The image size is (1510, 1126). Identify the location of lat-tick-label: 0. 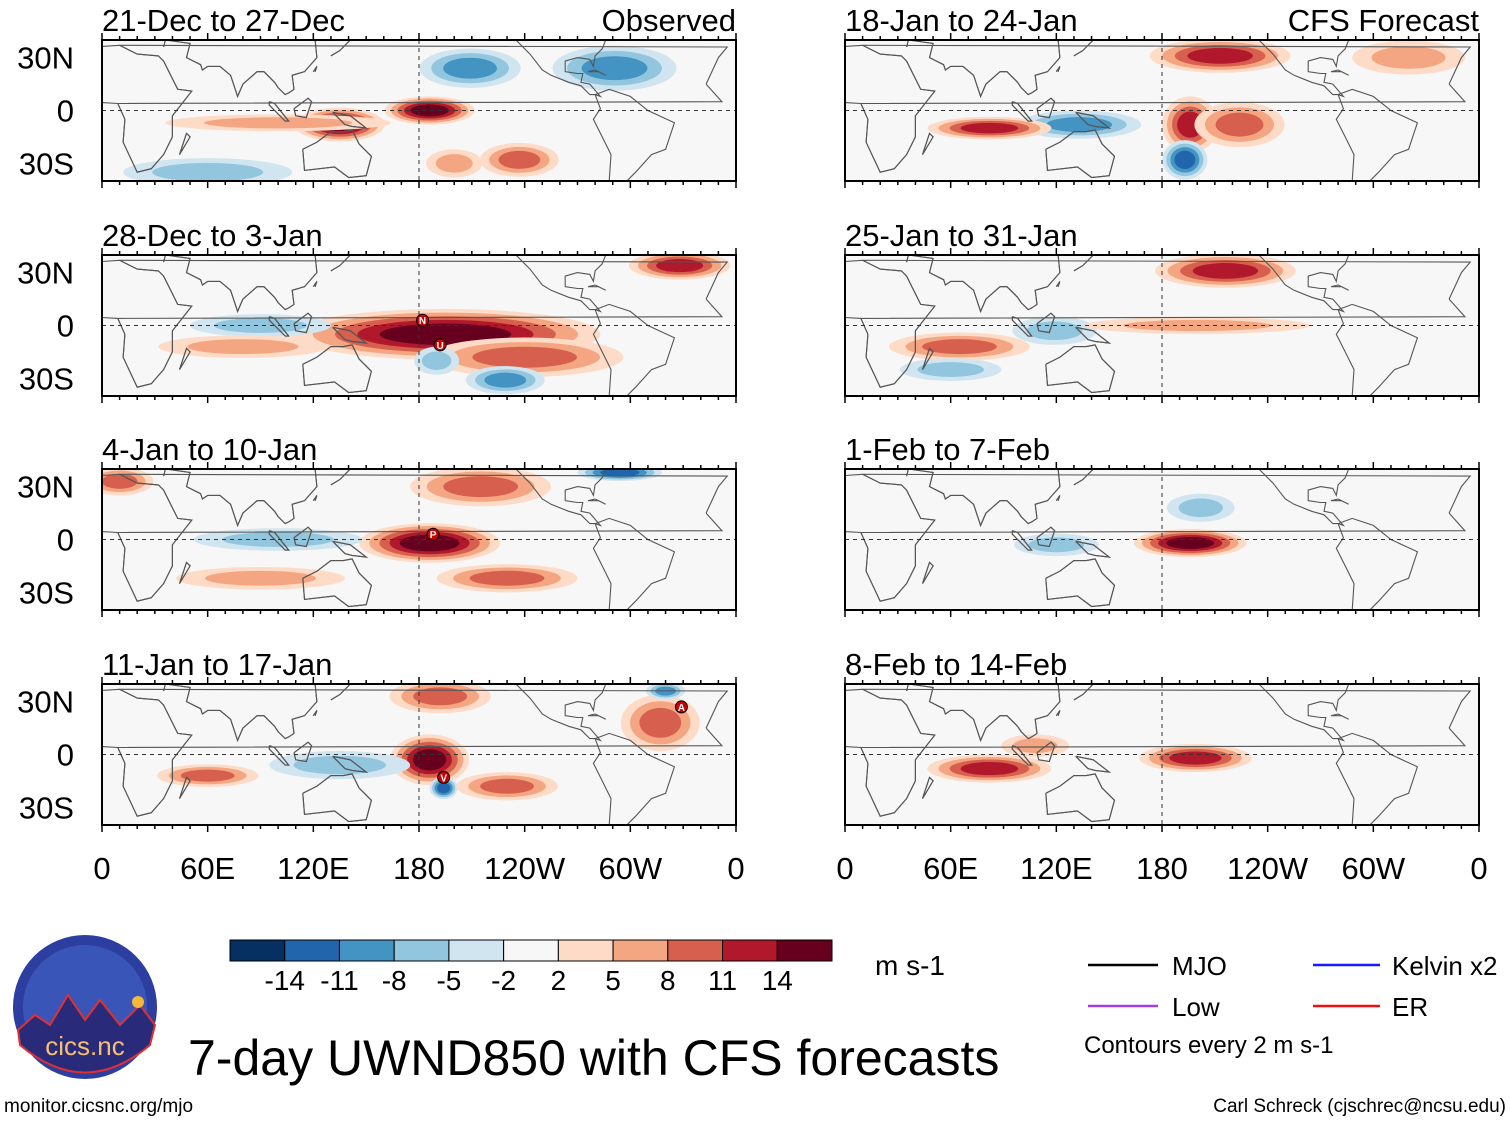
(65, 540).